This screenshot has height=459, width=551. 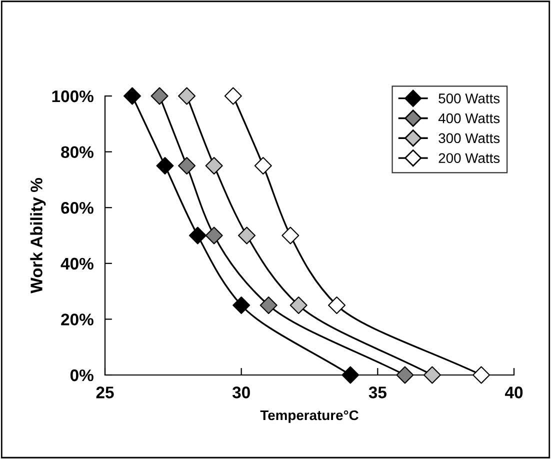 What do you see at coordinates (513, 392) in the screenshot?
I see `x-tick-label: 40` at bounding box center [513, 392].